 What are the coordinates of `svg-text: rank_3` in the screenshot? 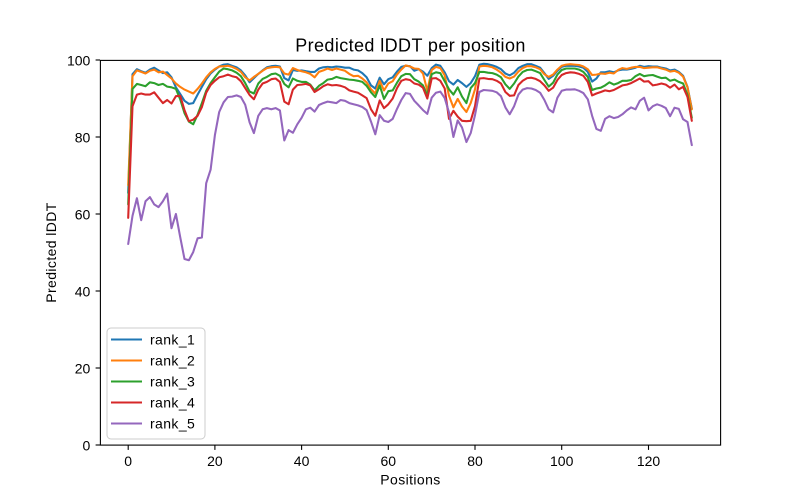 It's located at (172, 382).